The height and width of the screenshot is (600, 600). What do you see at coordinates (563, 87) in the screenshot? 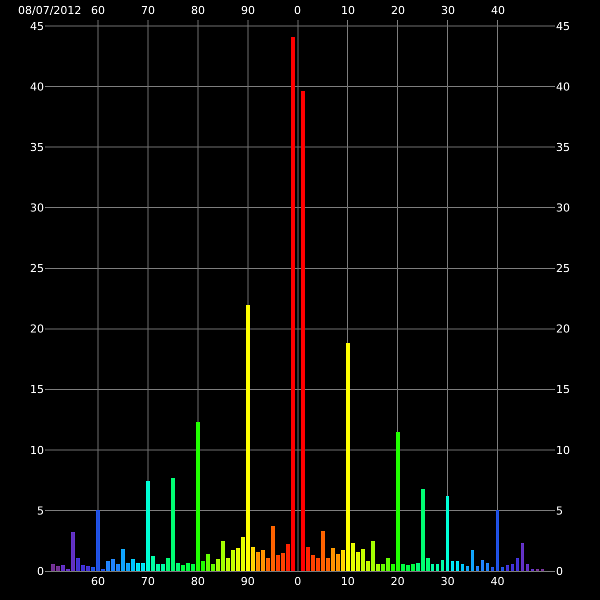
I see `y2-tick-label: 40` at bounding box center [563, 87].